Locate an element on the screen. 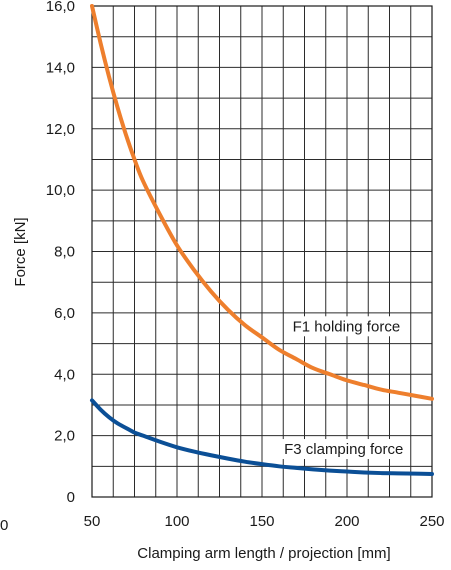  series-line-f3-clamping-force is located at coordinates (262, 437).